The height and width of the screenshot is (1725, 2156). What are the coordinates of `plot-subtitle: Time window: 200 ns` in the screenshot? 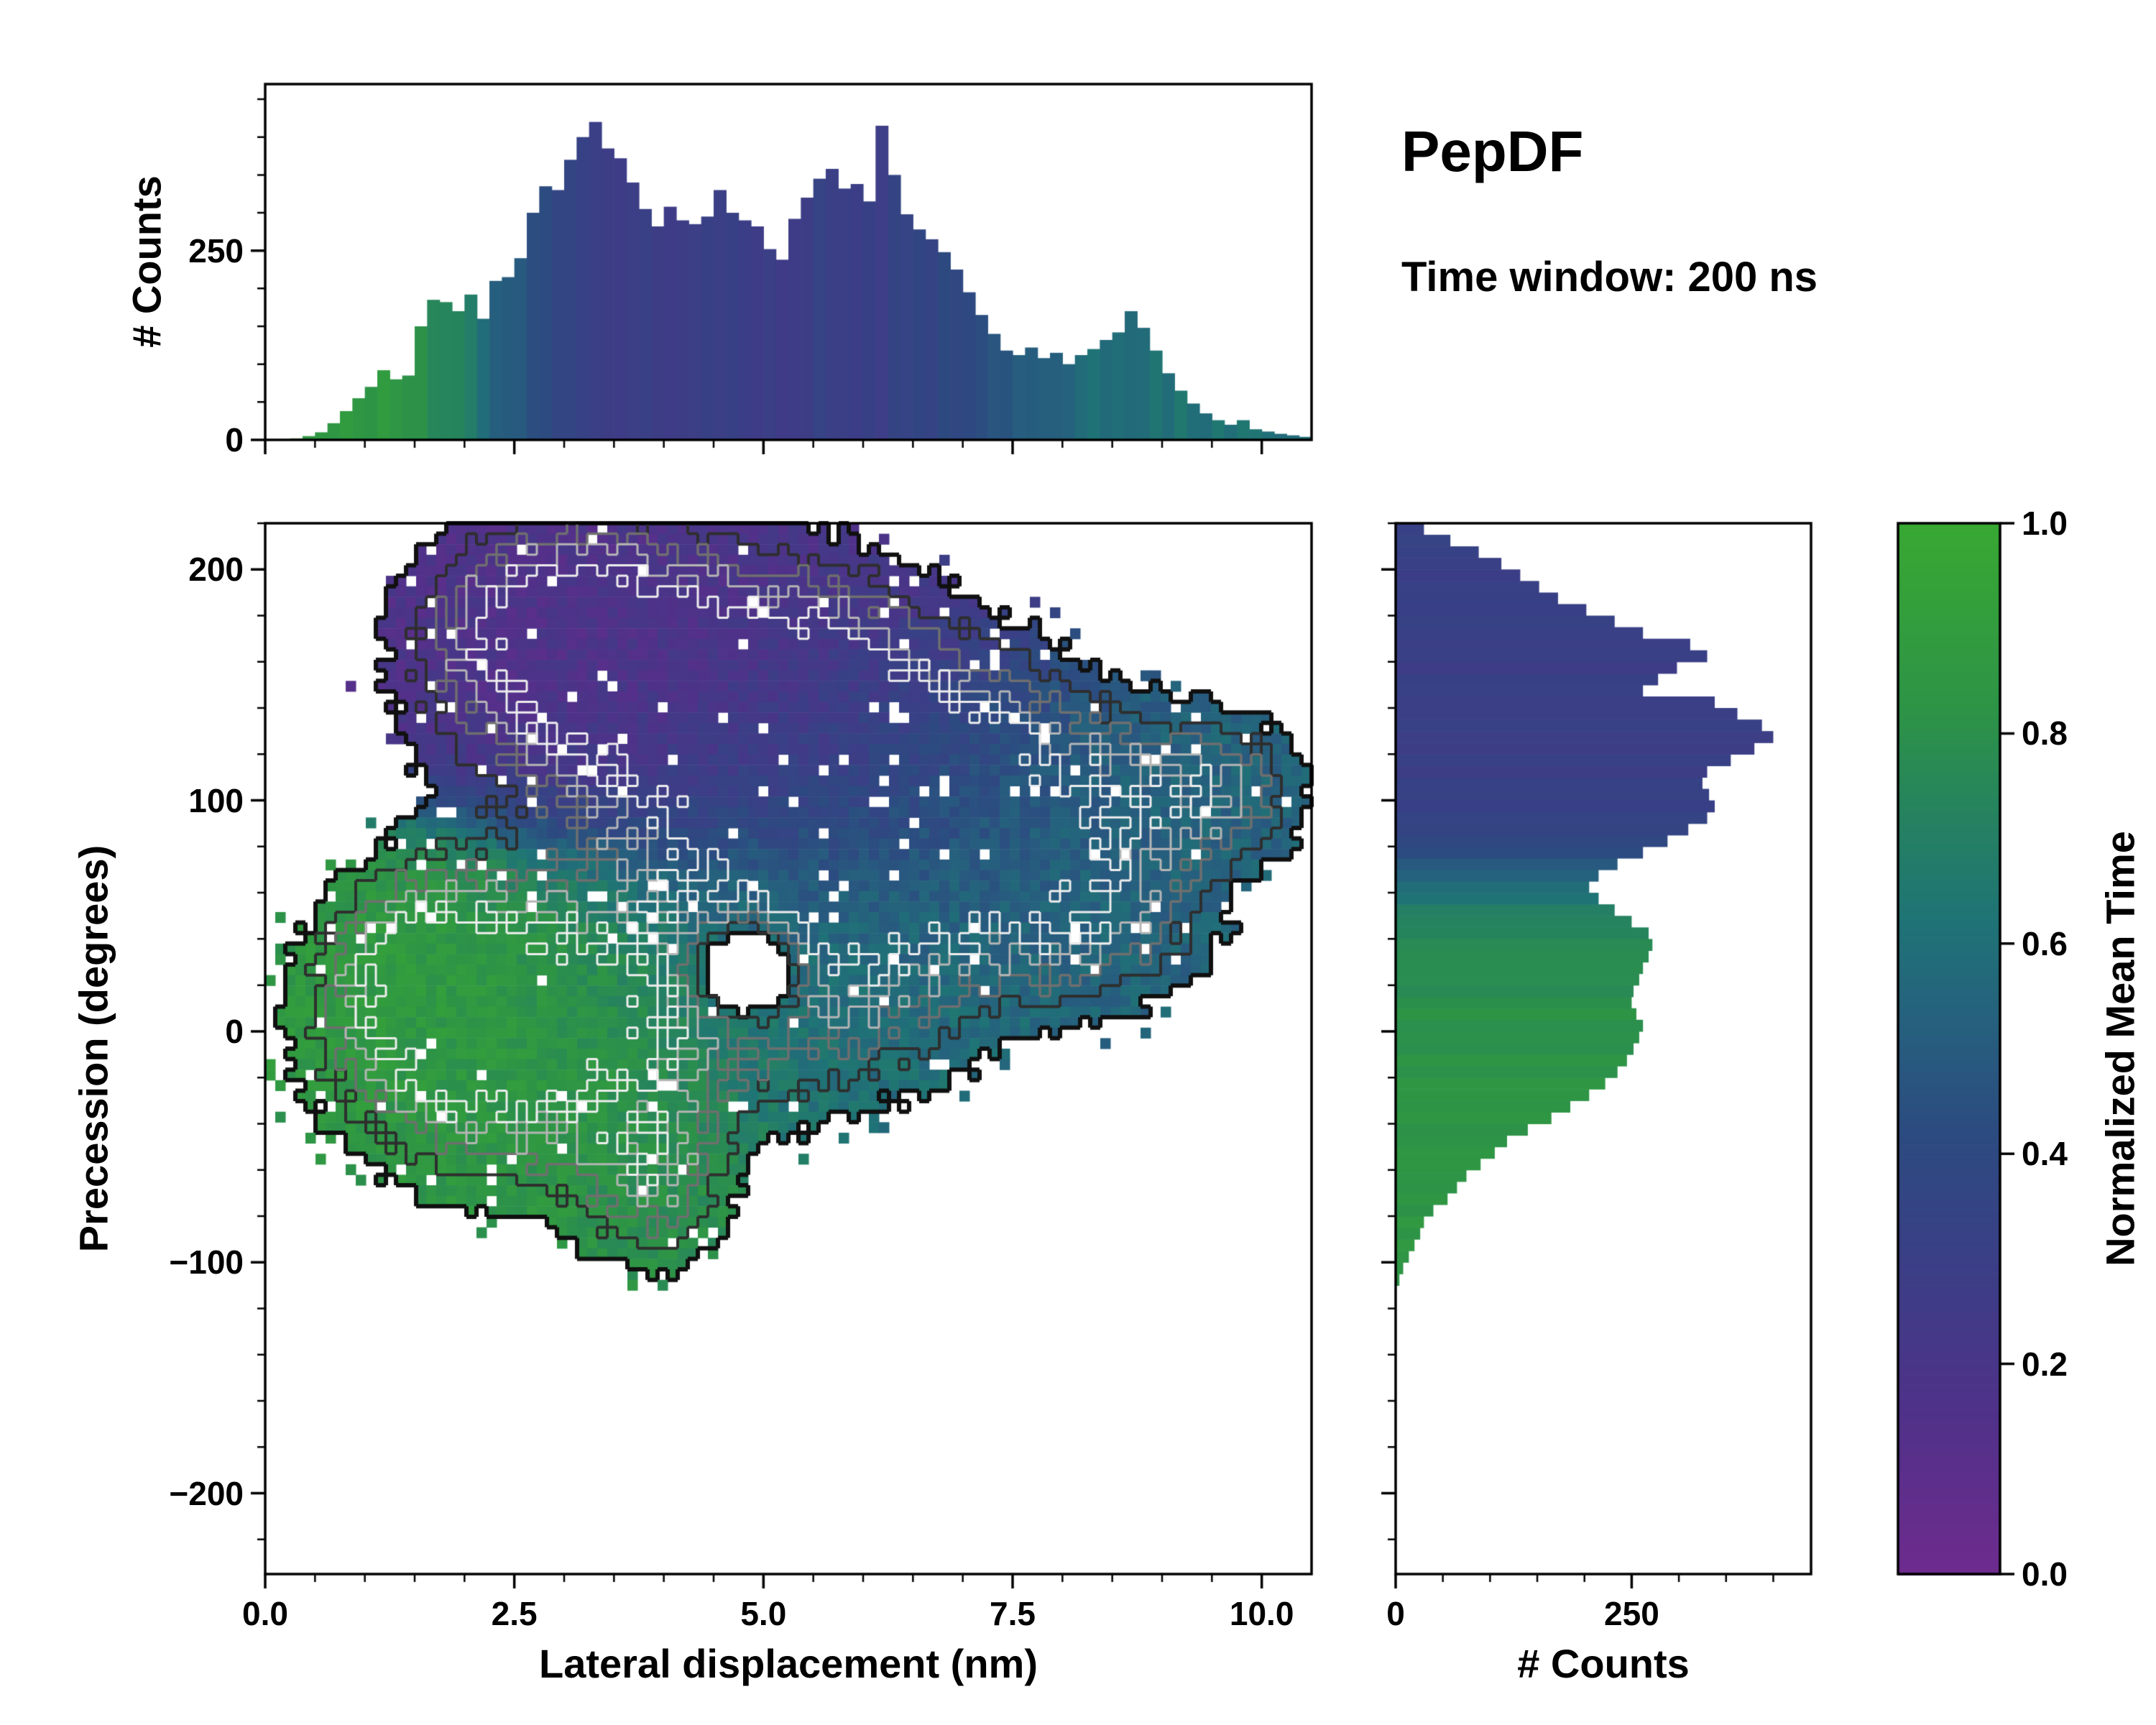 It's located at (1610, 277).